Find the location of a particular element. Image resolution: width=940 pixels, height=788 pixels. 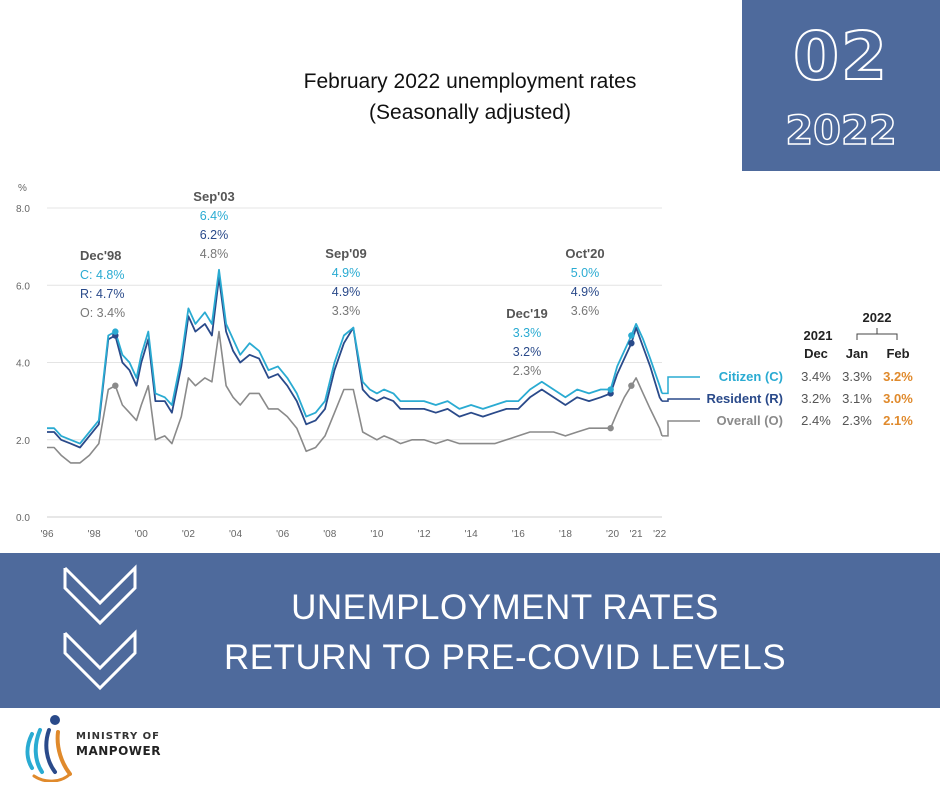

table-cell: 3.3% is located at coordinates (857, 376).